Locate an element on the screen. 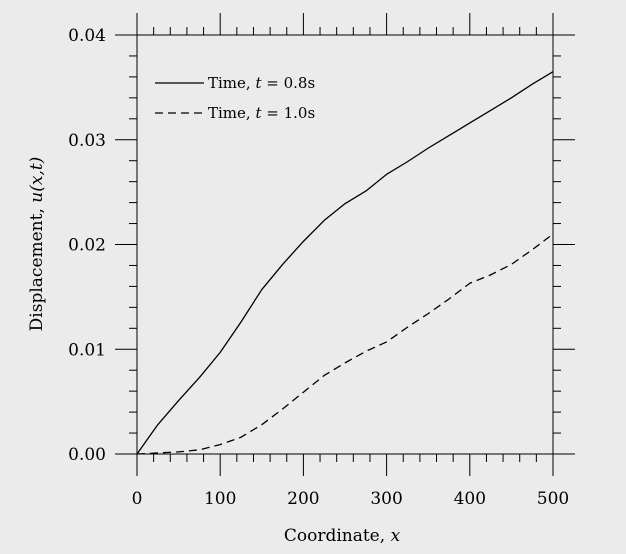 The height and width of the screenshot is (554, 626). x-tick-label: 0 is located at coordinates (137, 499).